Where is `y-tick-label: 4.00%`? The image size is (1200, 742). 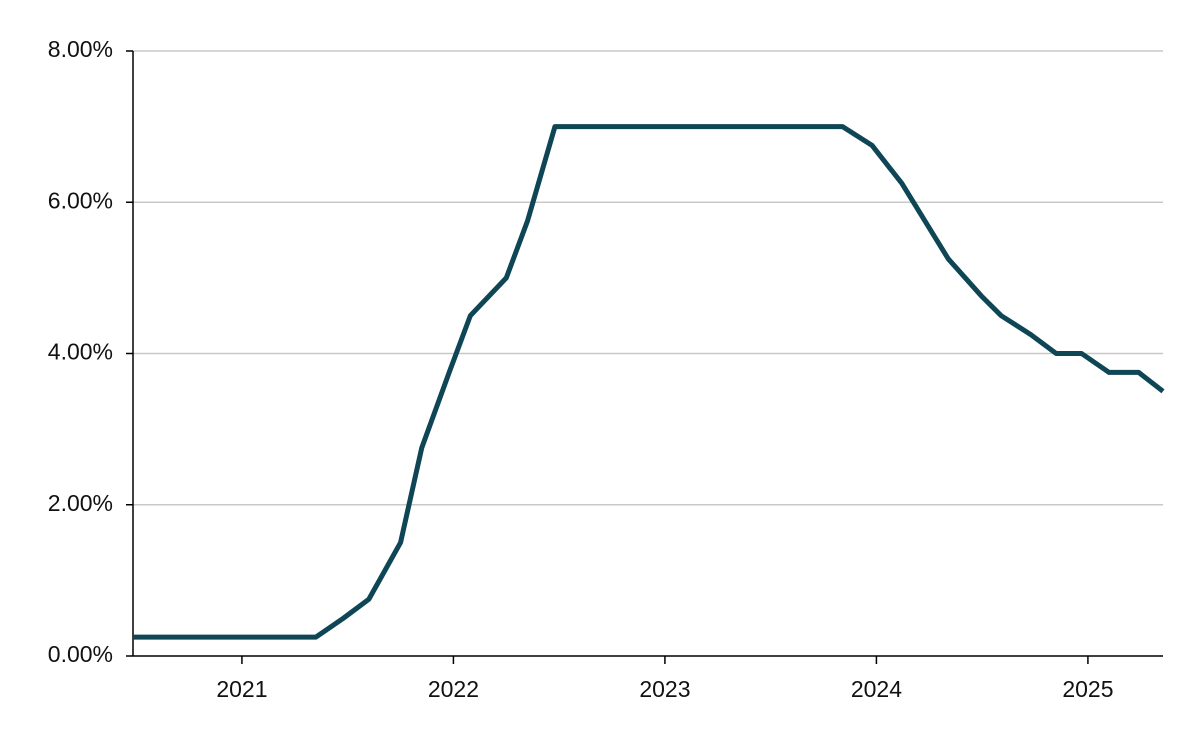
y-tick-label: 4.00% is located at coordinates (80, 352).